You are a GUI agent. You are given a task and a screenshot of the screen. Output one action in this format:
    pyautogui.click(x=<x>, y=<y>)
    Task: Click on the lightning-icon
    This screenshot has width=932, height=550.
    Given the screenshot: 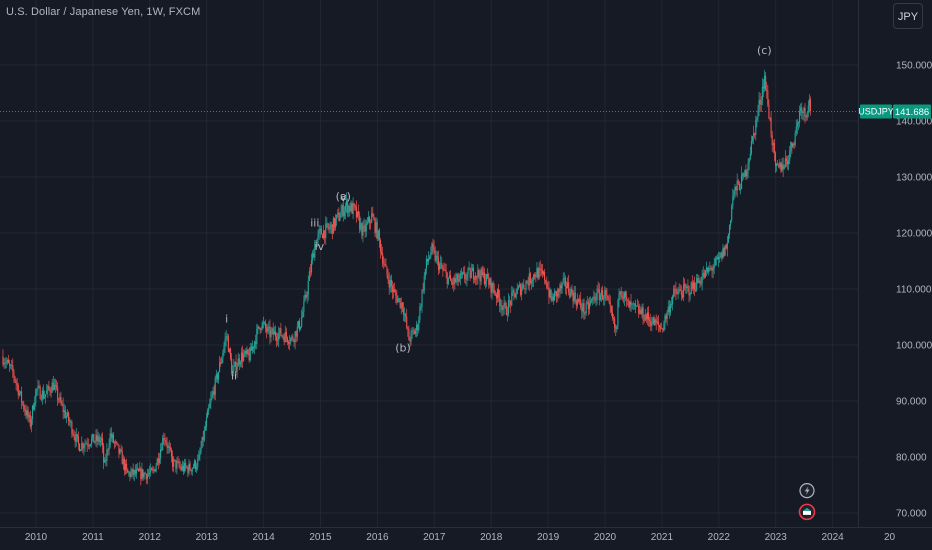 What is the action you would take?
    pyautogui.click(x=807, y=491)
    